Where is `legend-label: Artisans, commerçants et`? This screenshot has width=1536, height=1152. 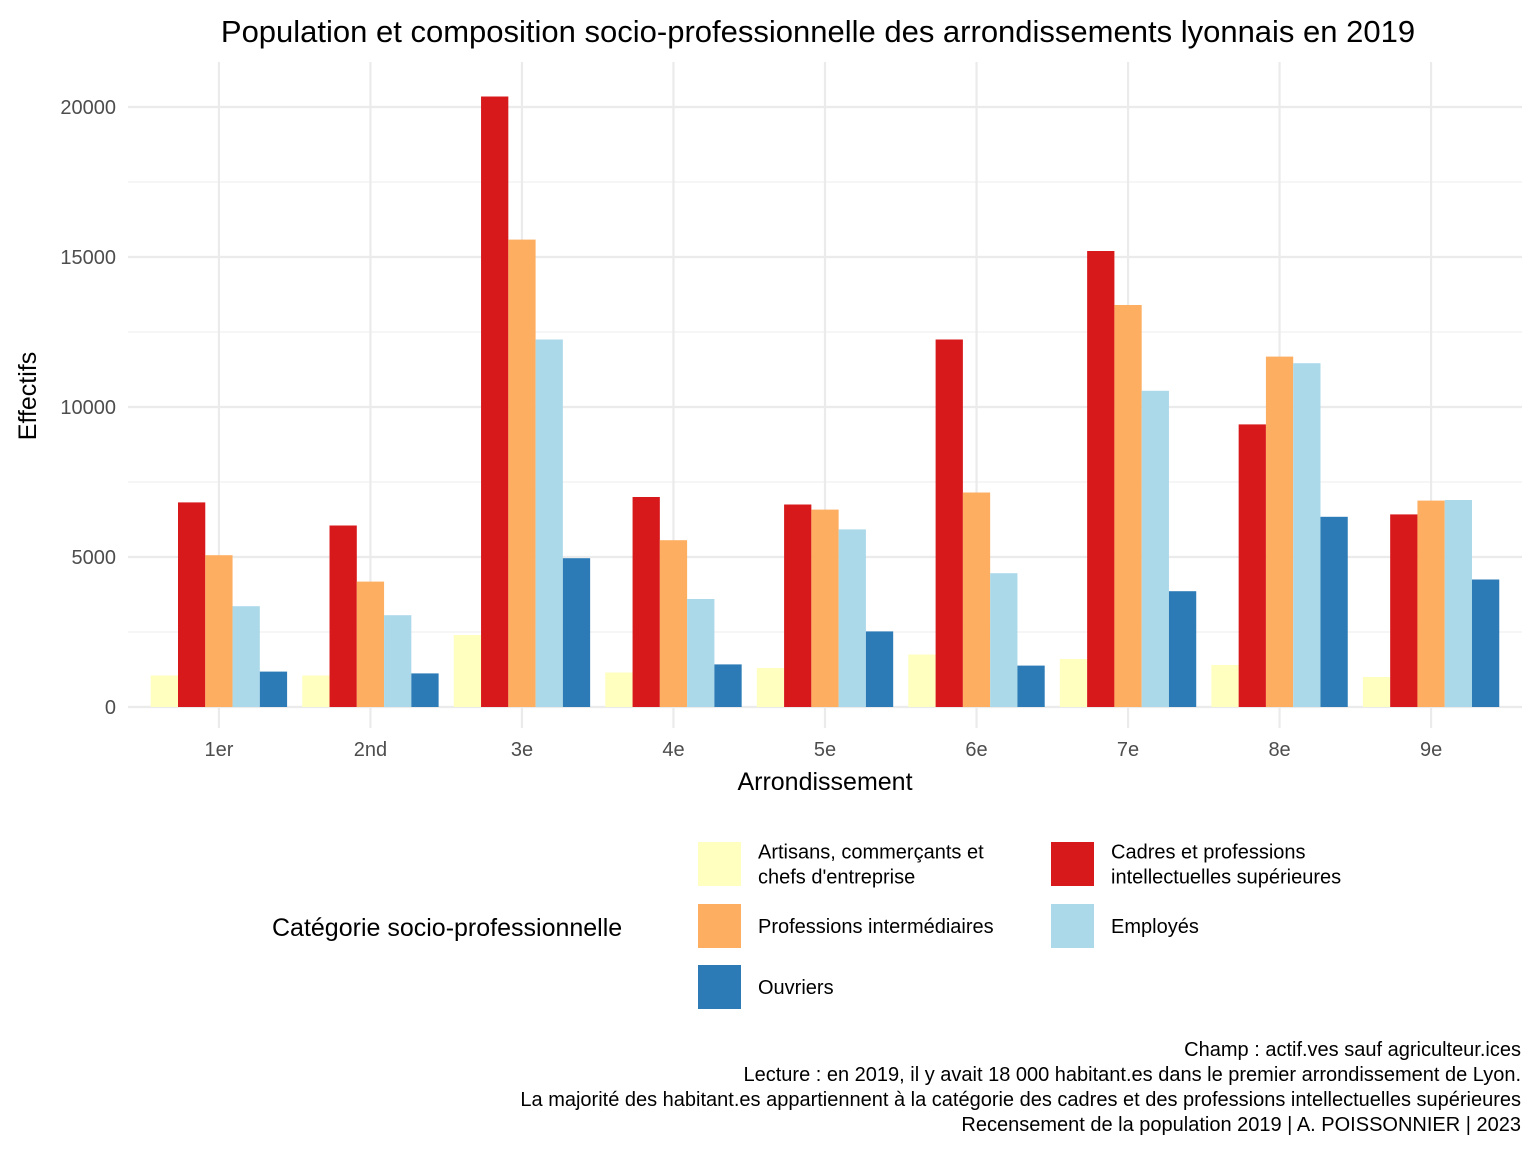 legend-label: Artisans, commerçants et is located at coordinates (871, 853).